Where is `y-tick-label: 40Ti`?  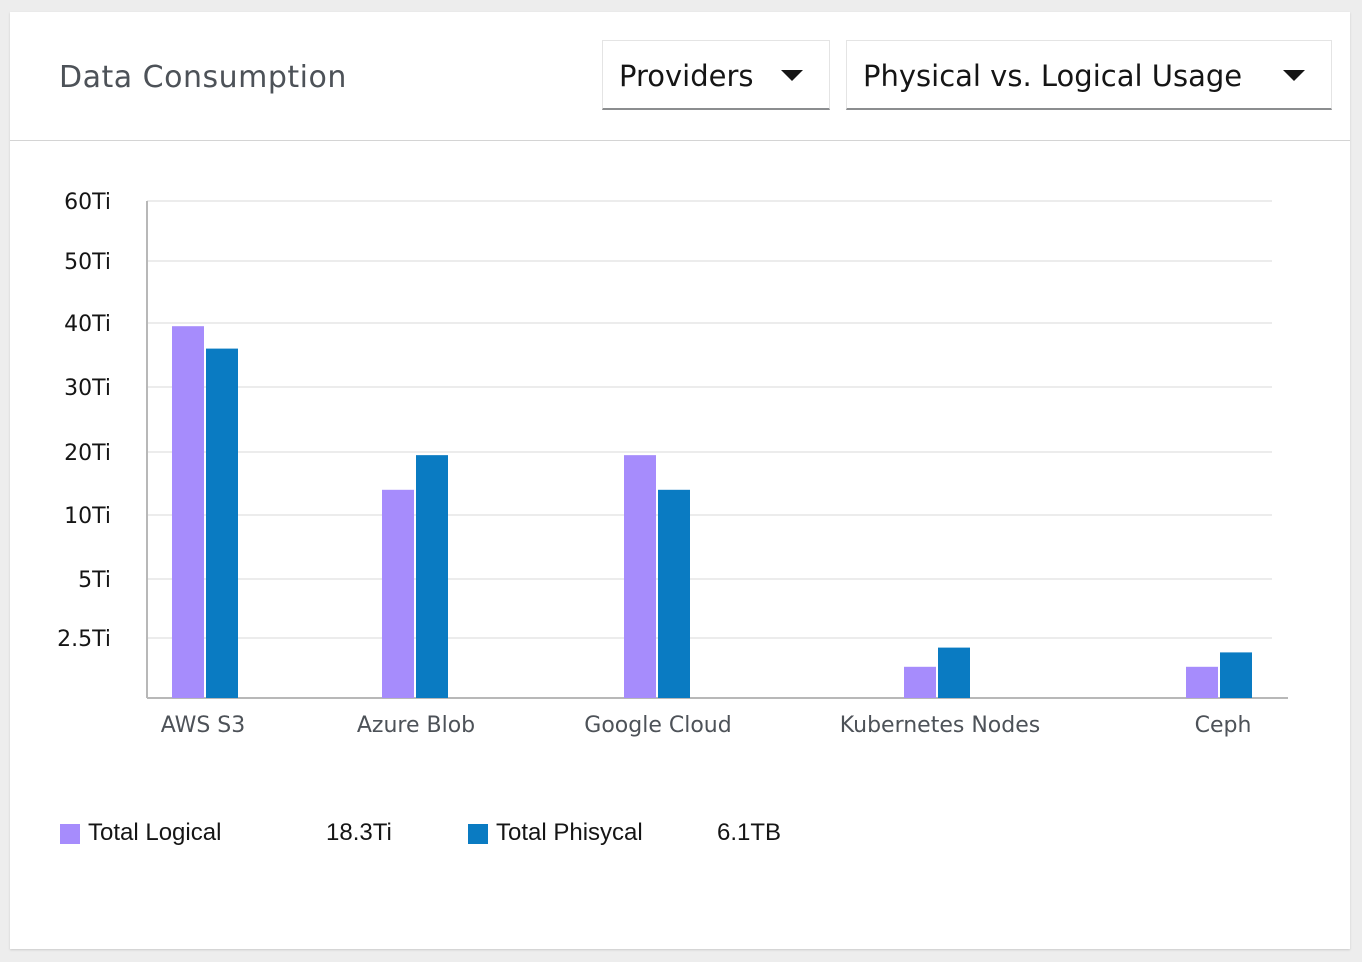 y-tick-label: 40Ti is located at coordinates (87, 324).